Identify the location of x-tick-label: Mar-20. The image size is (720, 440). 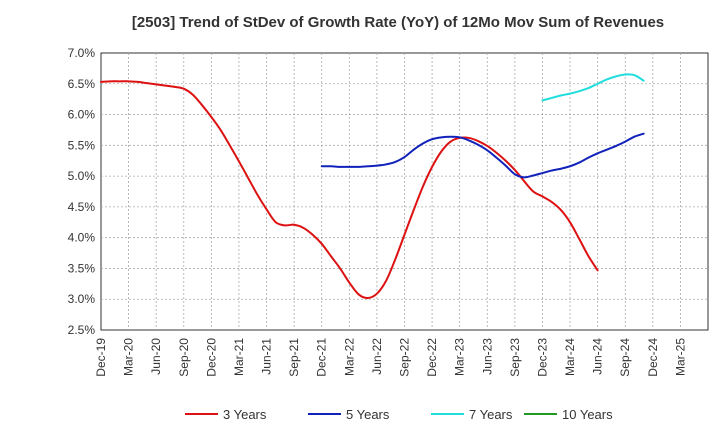
(129, 357).